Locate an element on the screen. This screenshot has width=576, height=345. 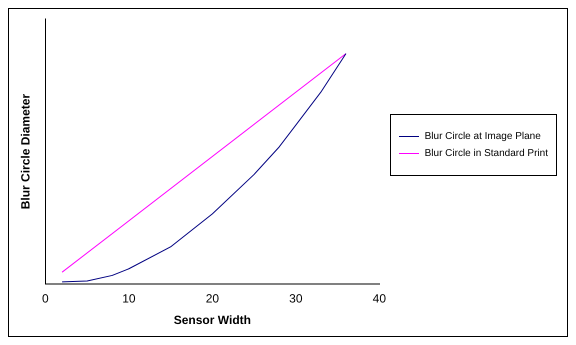
x-tick-label: 0 is located at coordinates (46, 299).